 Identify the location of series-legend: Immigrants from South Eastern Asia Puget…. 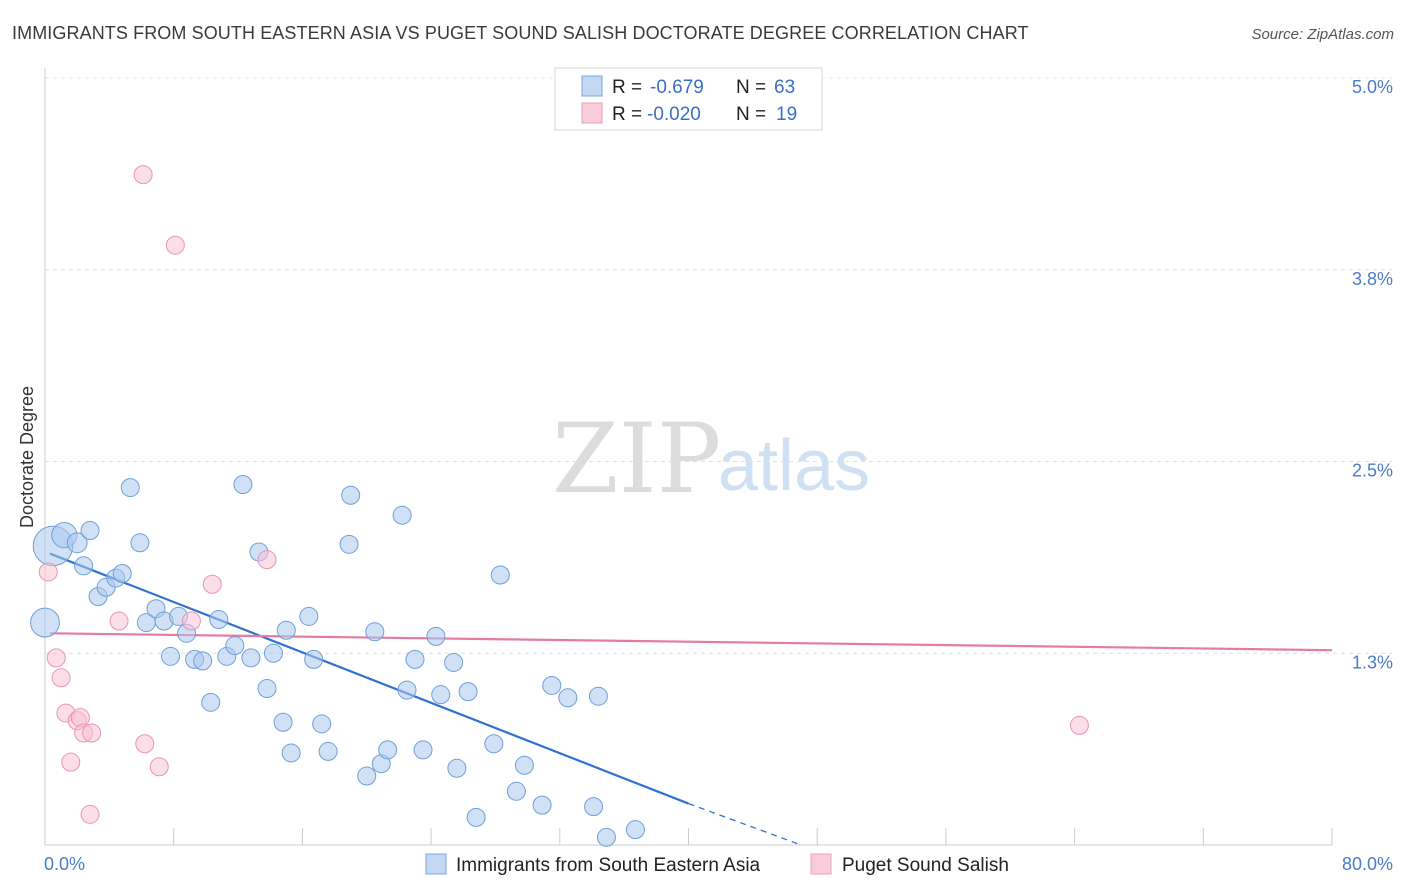
(717, 864).